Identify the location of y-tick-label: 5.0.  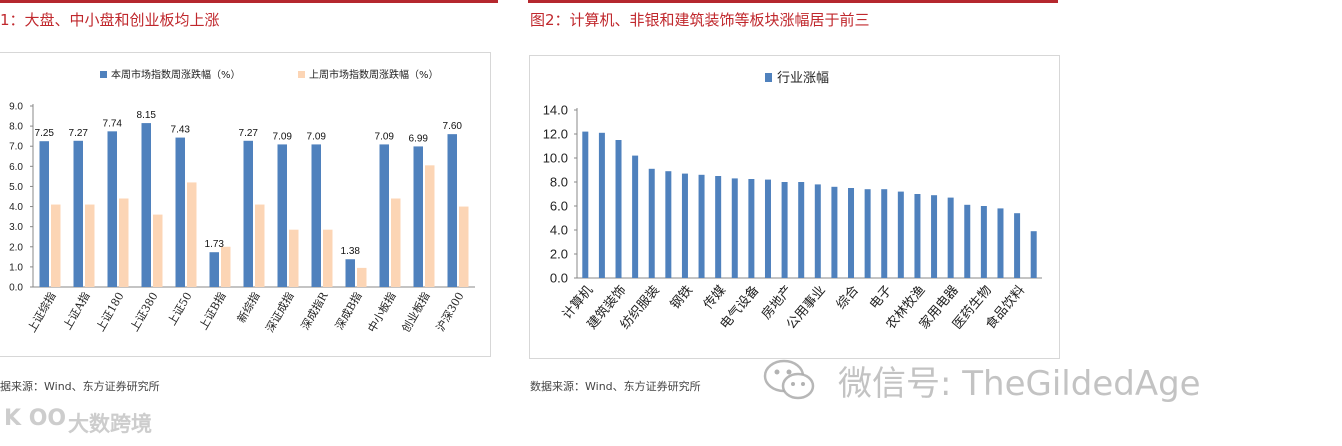
(16, 187).